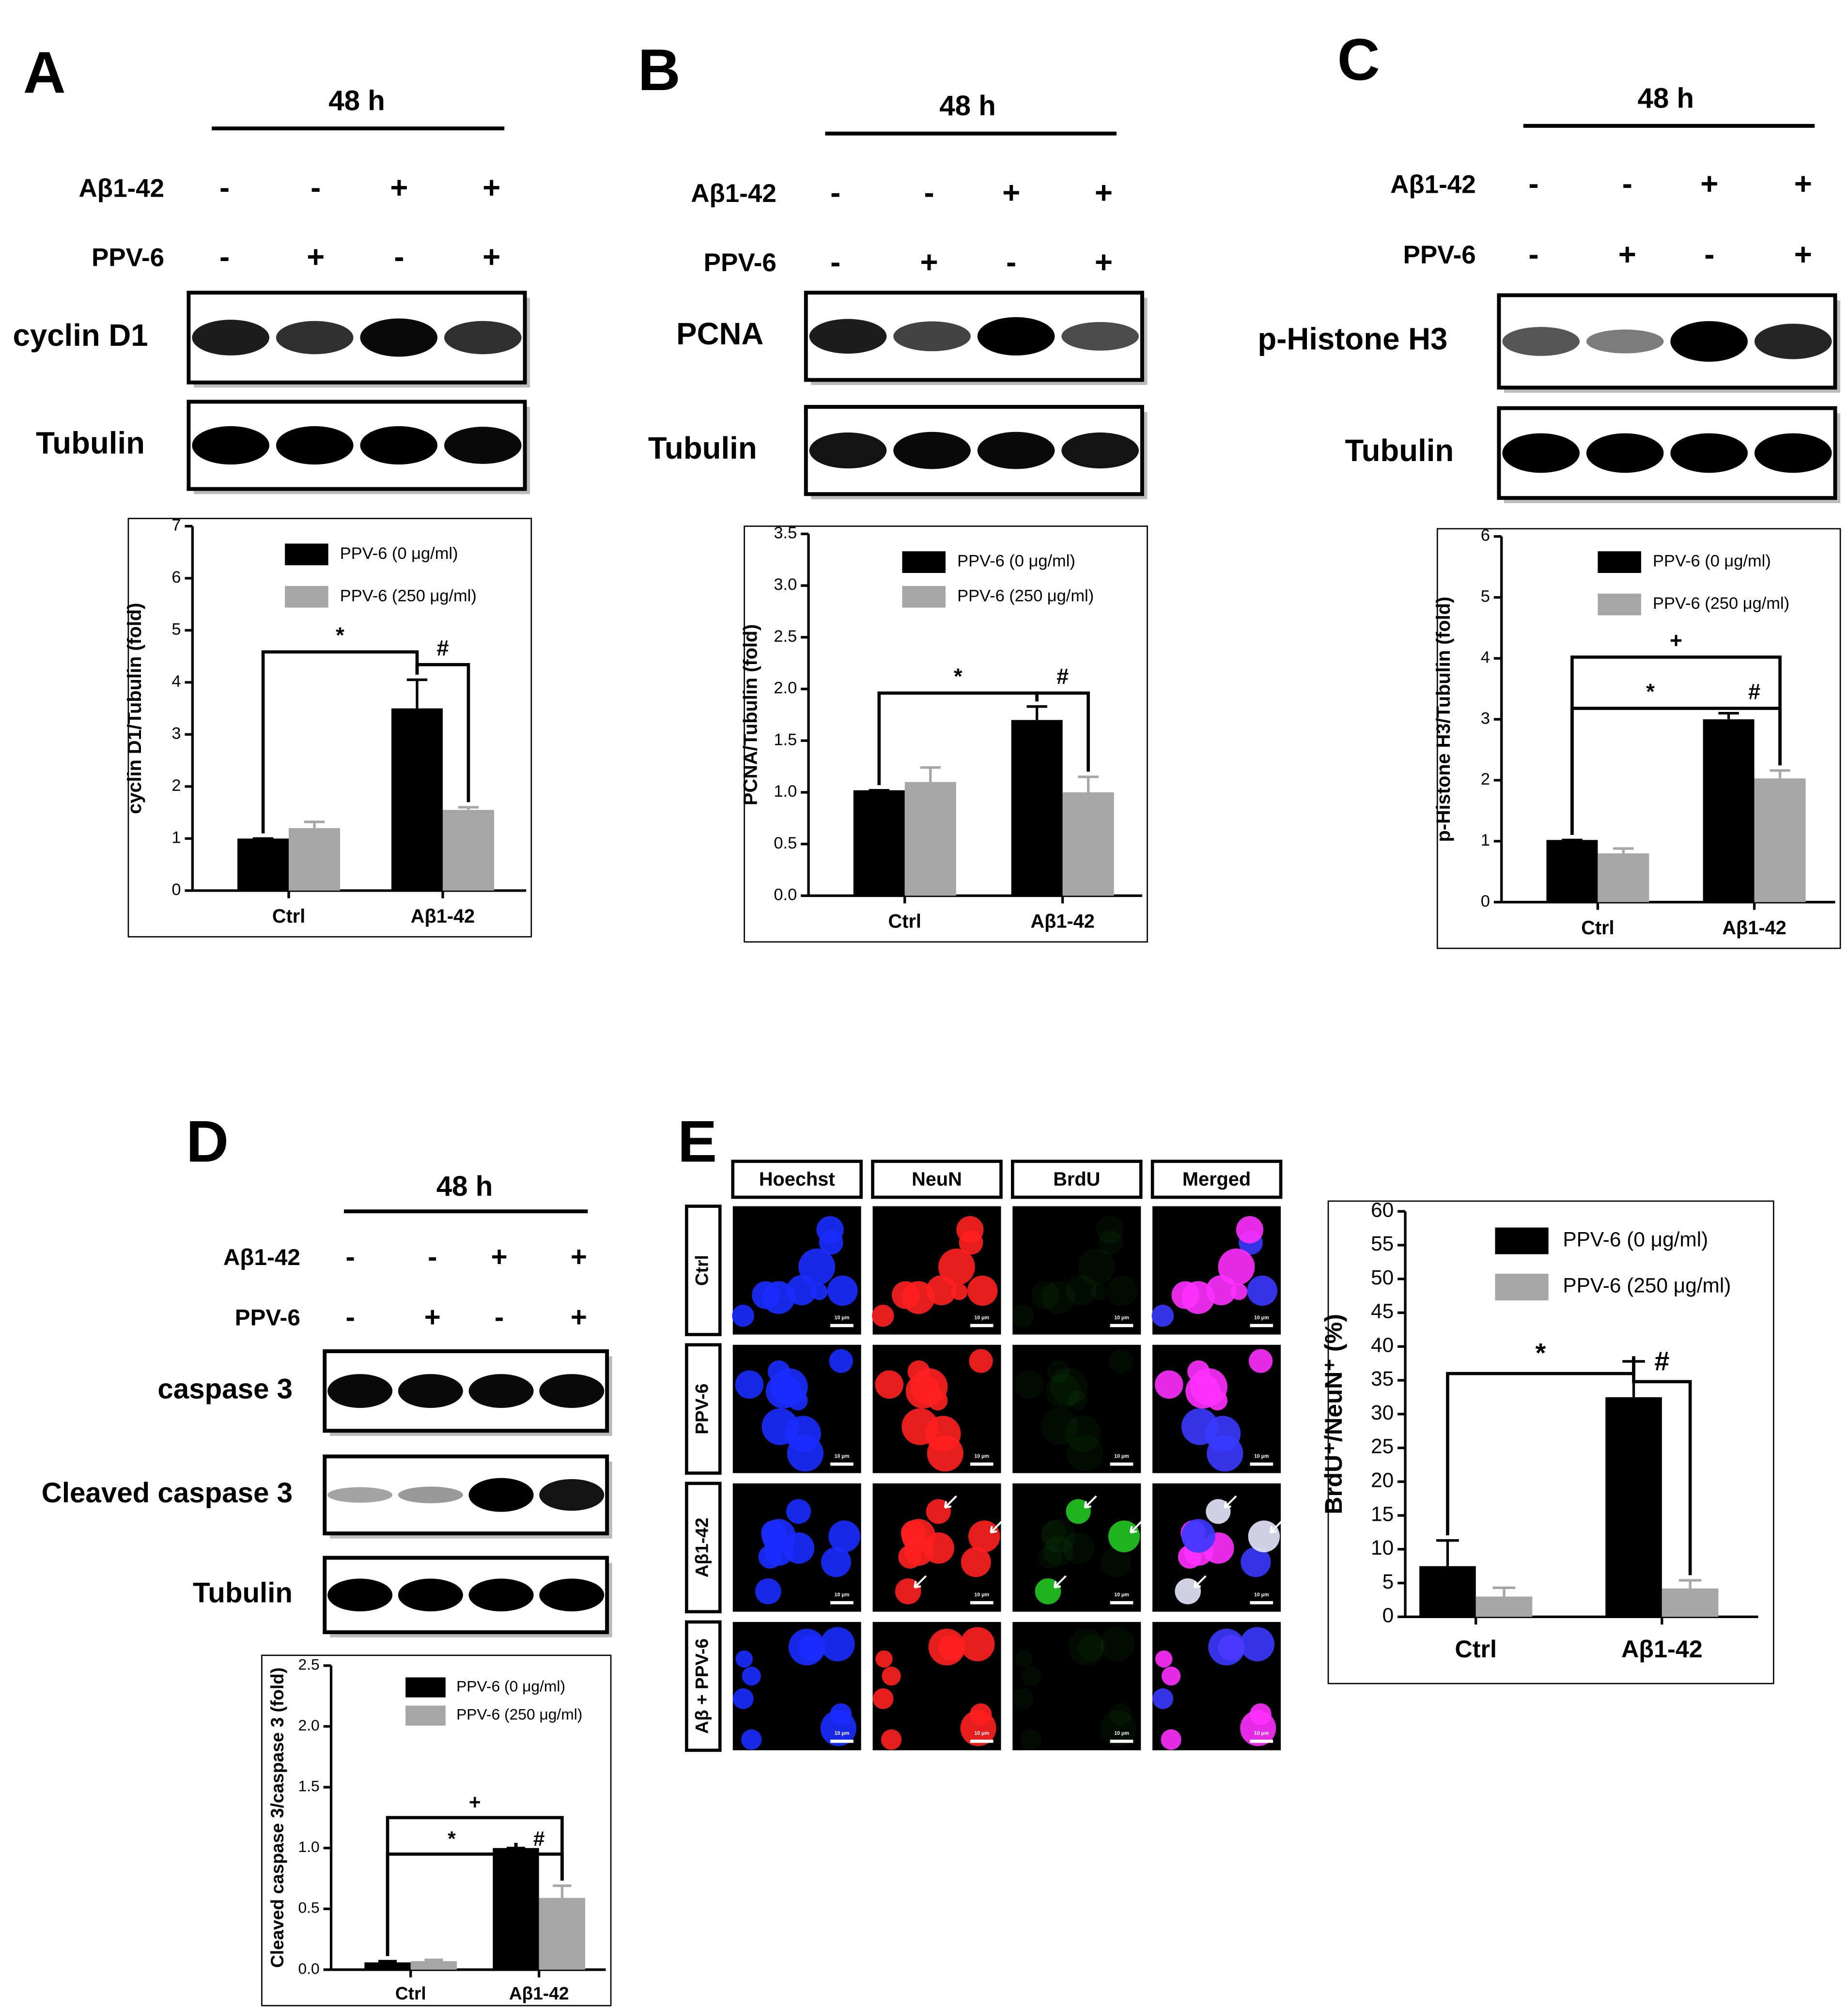  I want to click on y-tick-label: 3, so click(176, 733).